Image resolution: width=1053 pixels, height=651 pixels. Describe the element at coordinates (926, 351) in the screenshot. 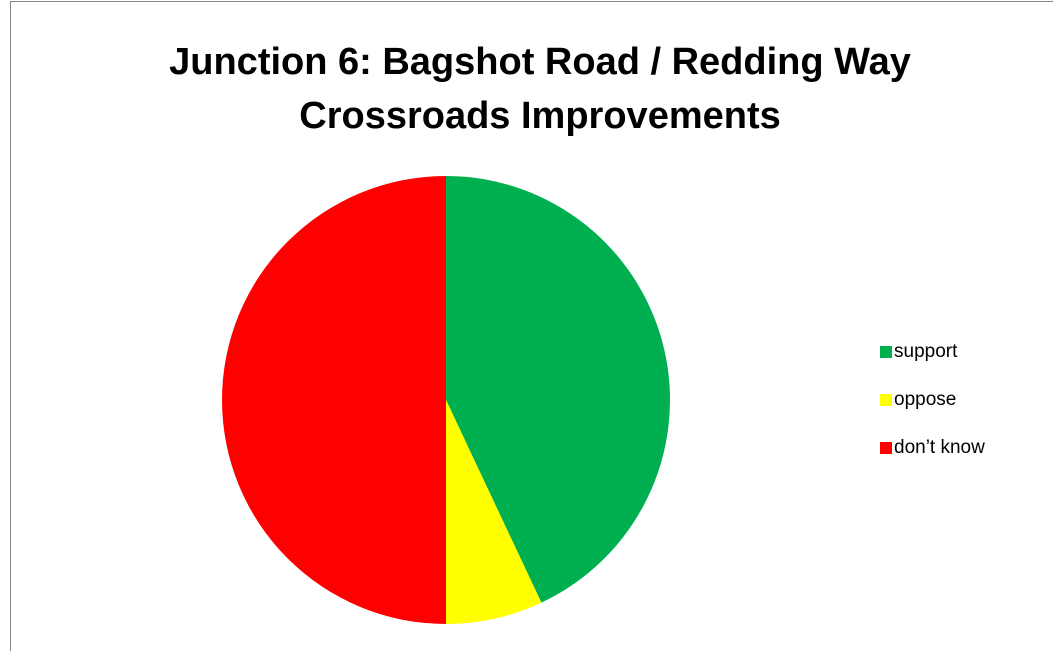

I see `legend-label: support` at that location.